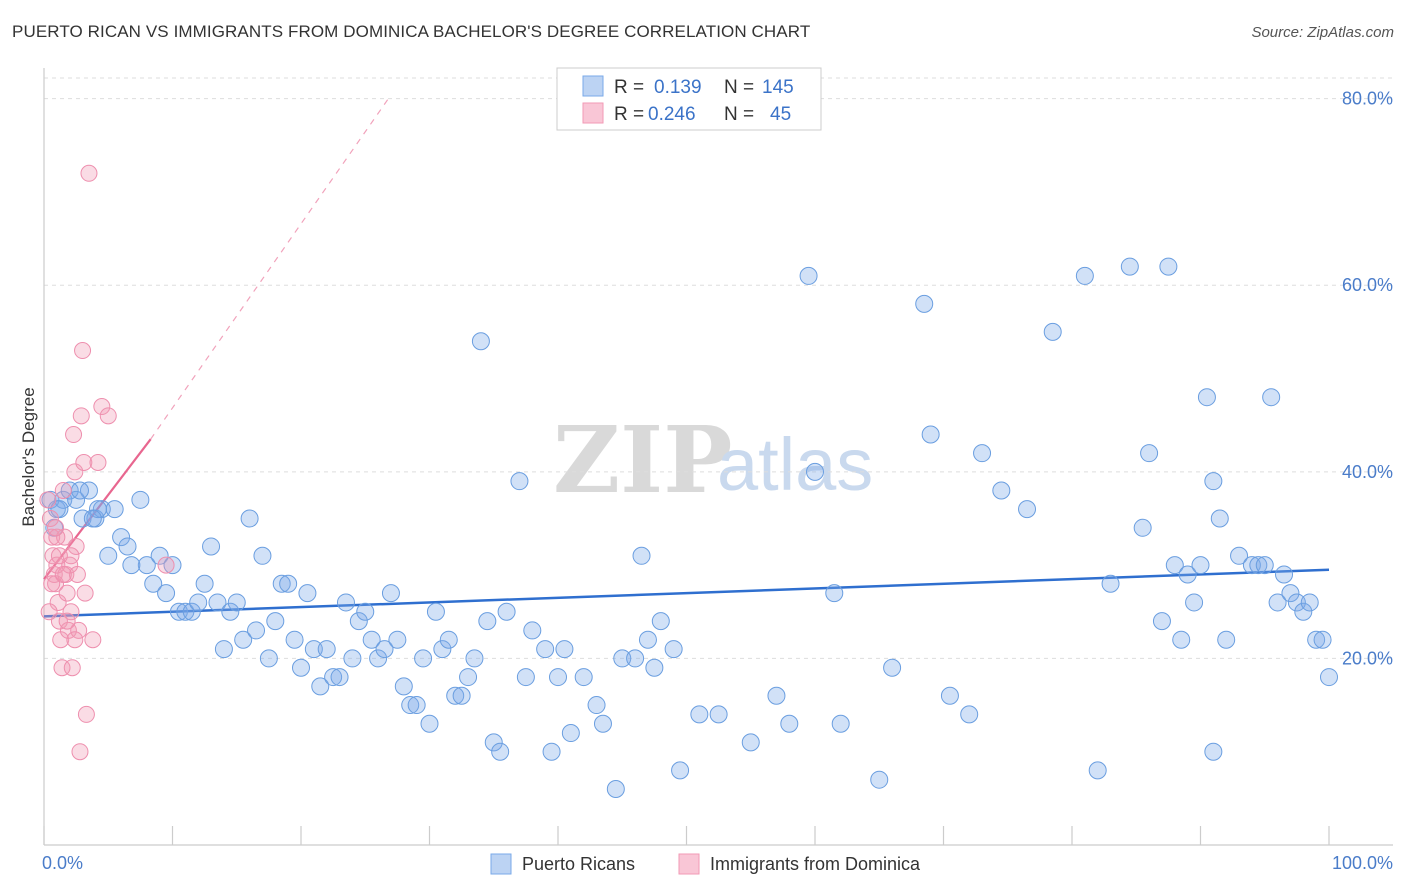 The height and width of the screenshot is (892, 1406). Describe the element at coordinates (629, 114) in the screenshot. I see `legend-r-label-pink: R =` at that location.